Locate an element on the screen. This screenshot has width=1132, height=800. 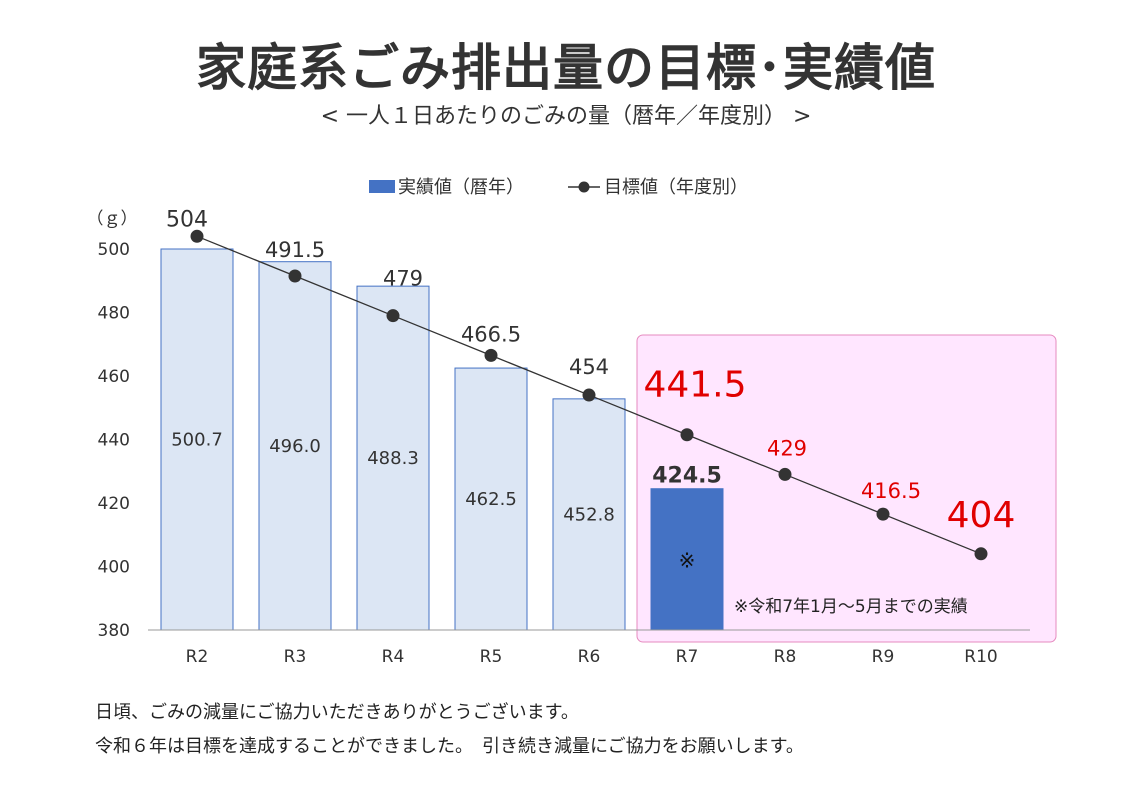
bar-value-label: 496.0 is located at coordinates (295, 446).